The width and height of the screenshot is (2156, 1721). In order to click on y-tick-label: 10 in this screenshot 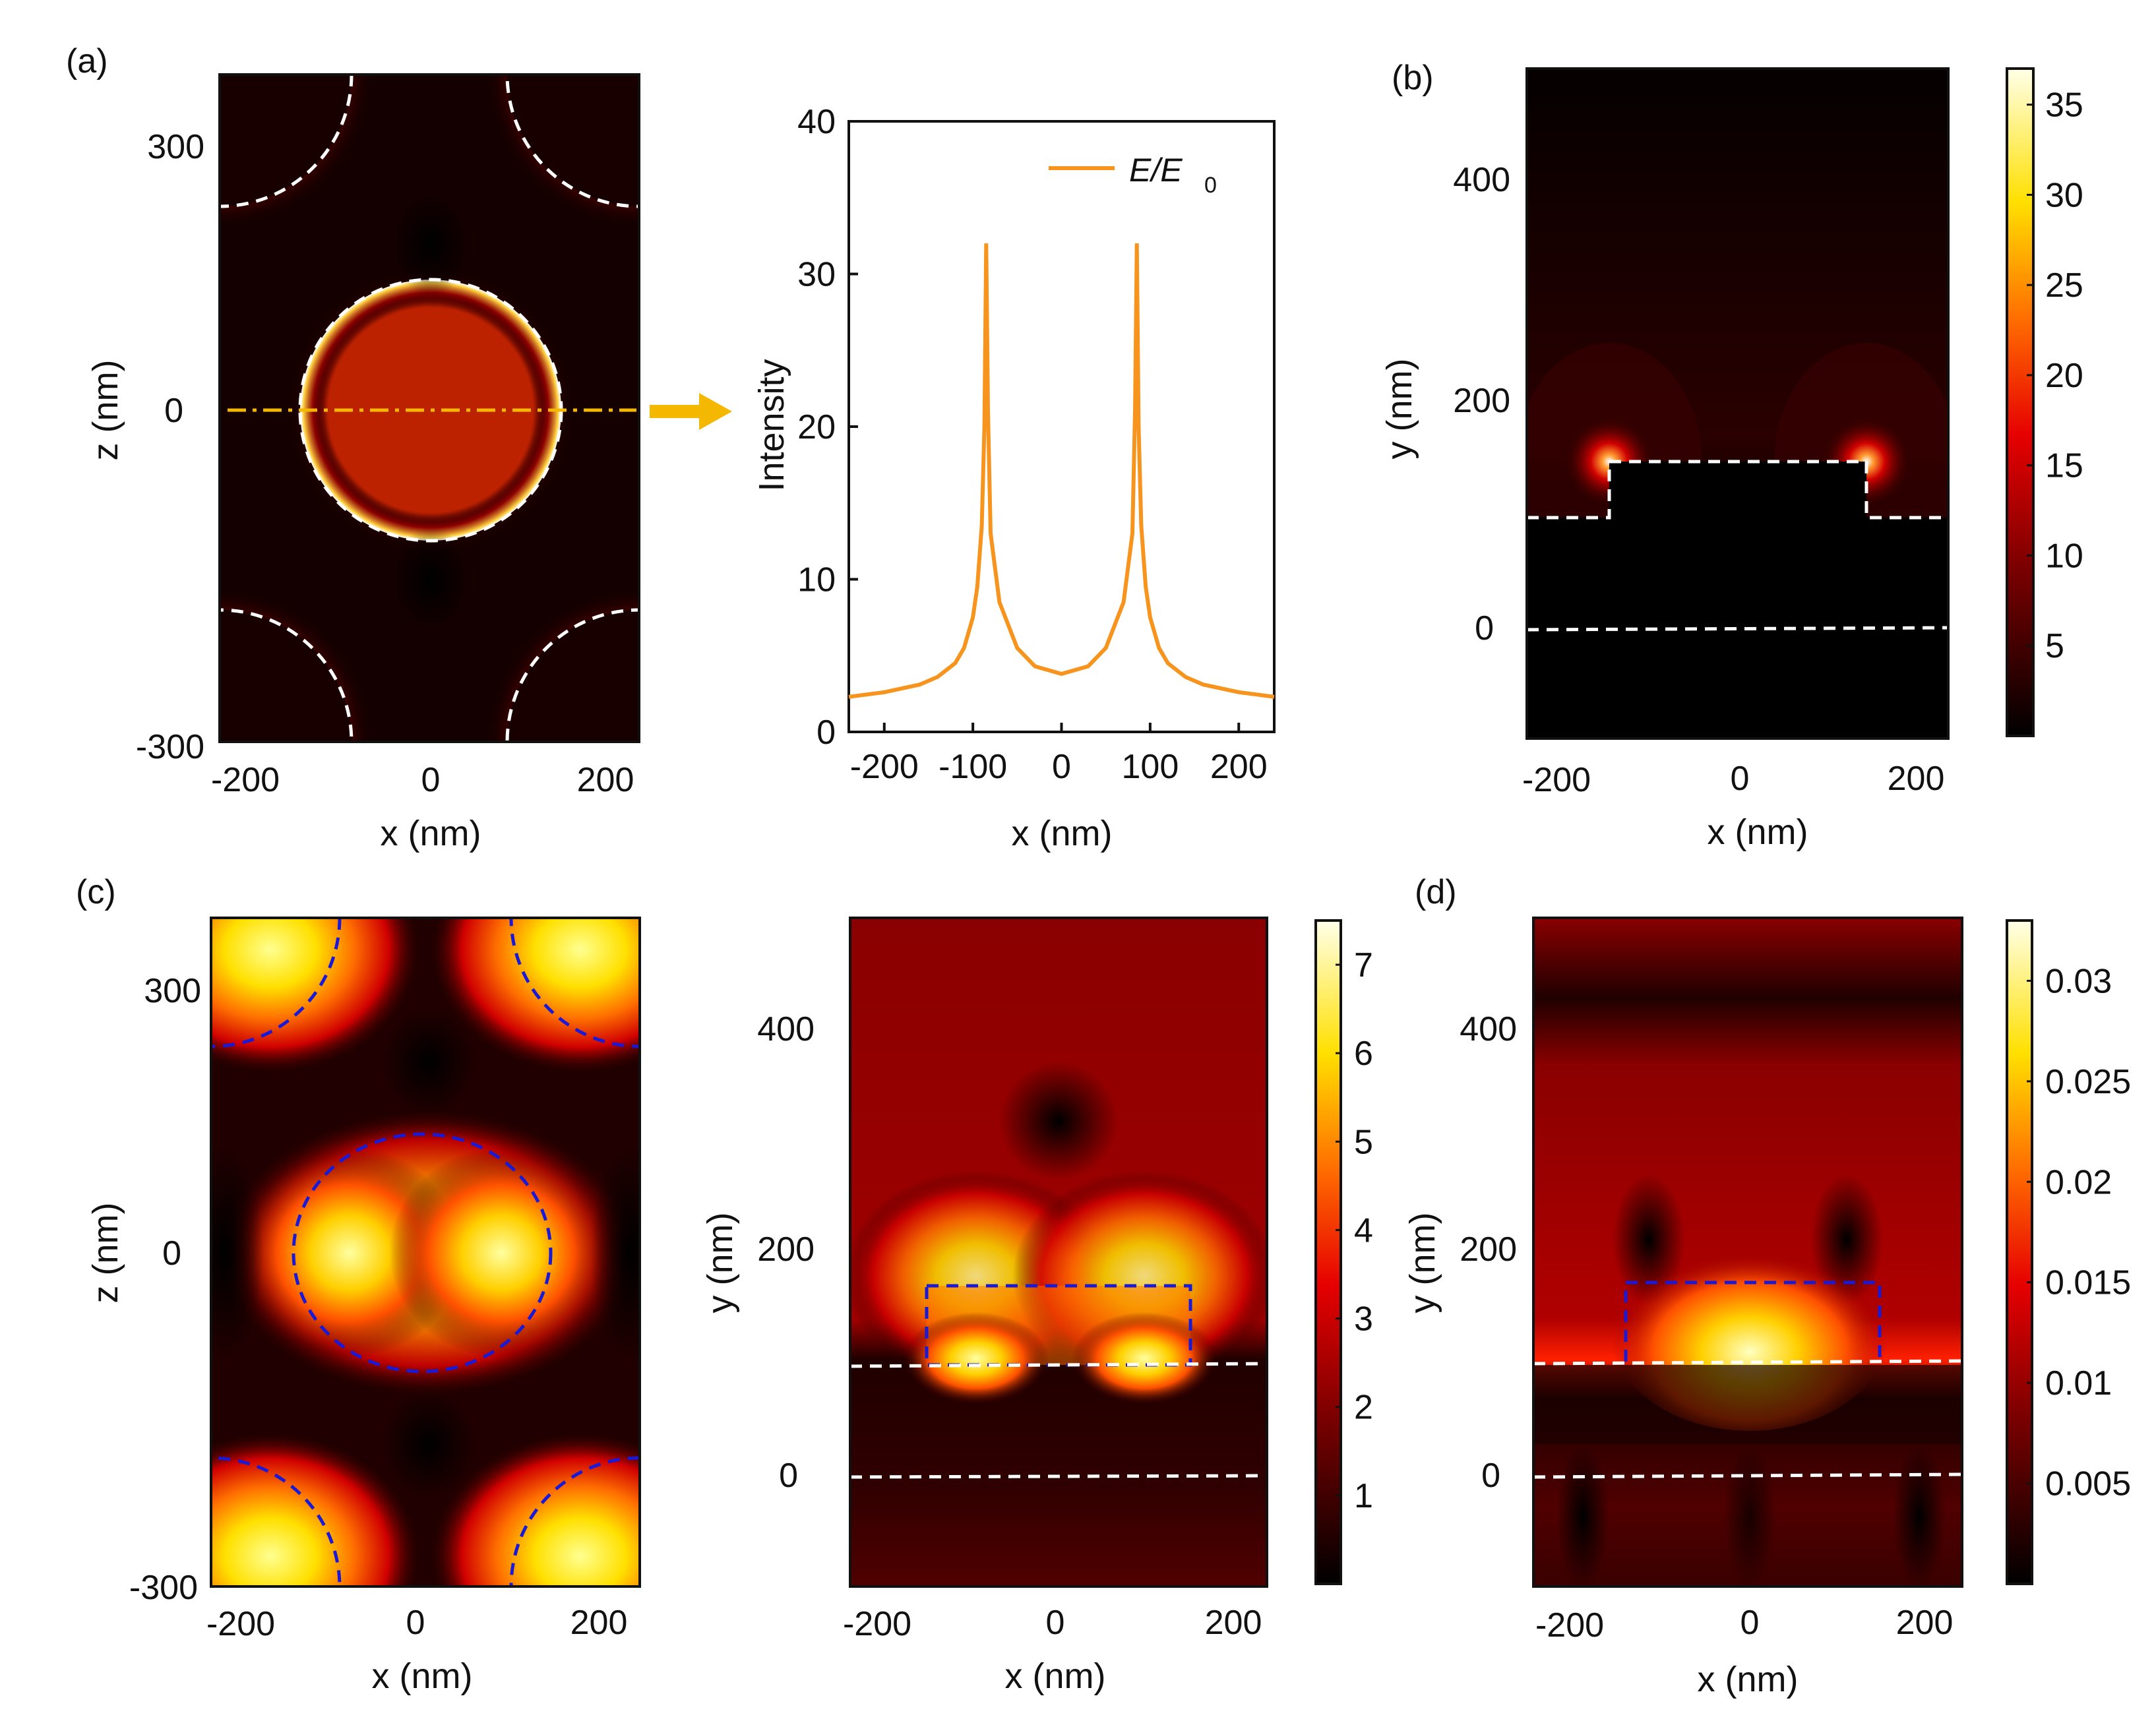, I will do `click(816, 580)`.